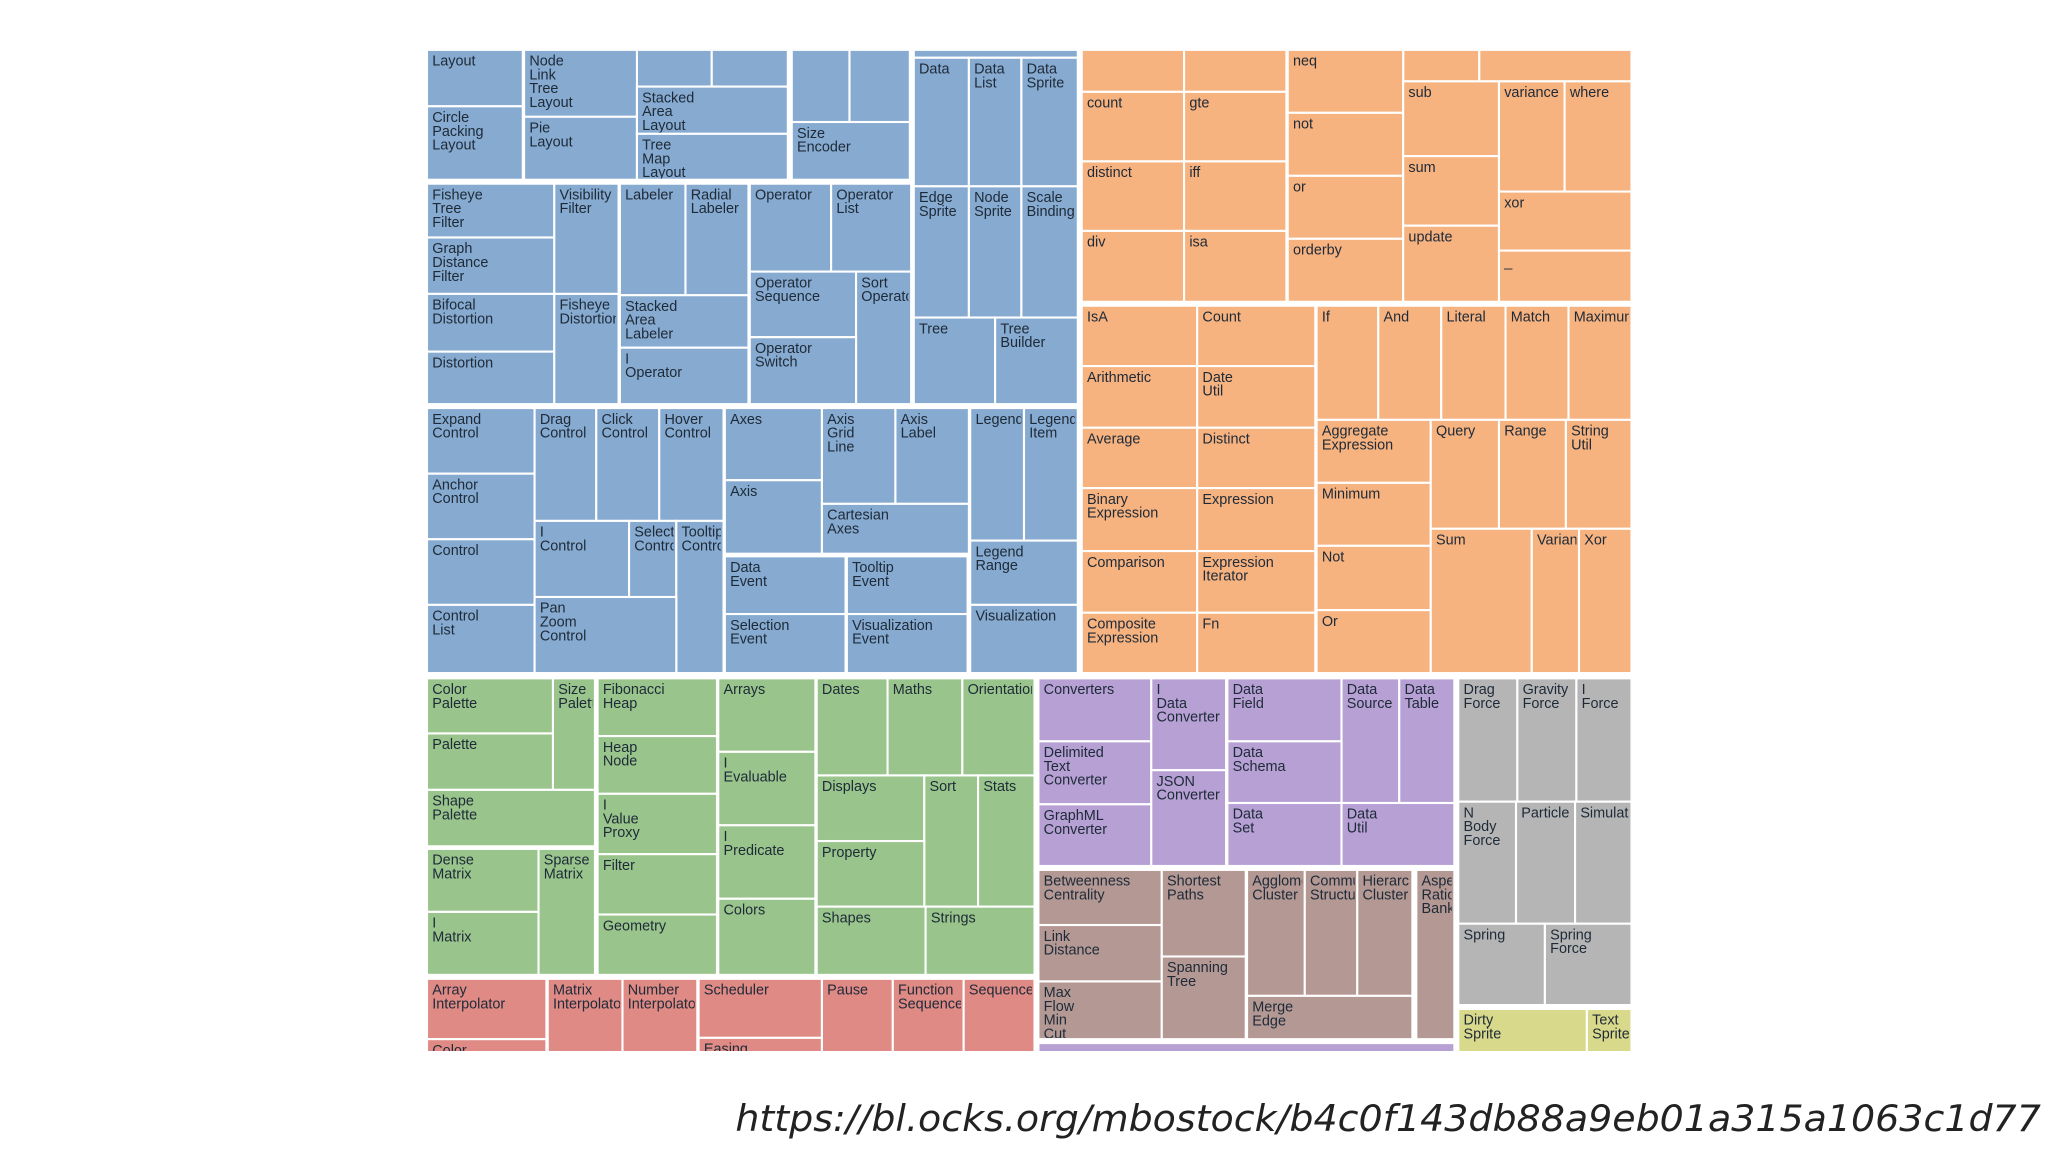  What do you see at coordinates (1530, 317) in the screenshot?
I see `cell-label: Match` at bounding box center [1530, 317].